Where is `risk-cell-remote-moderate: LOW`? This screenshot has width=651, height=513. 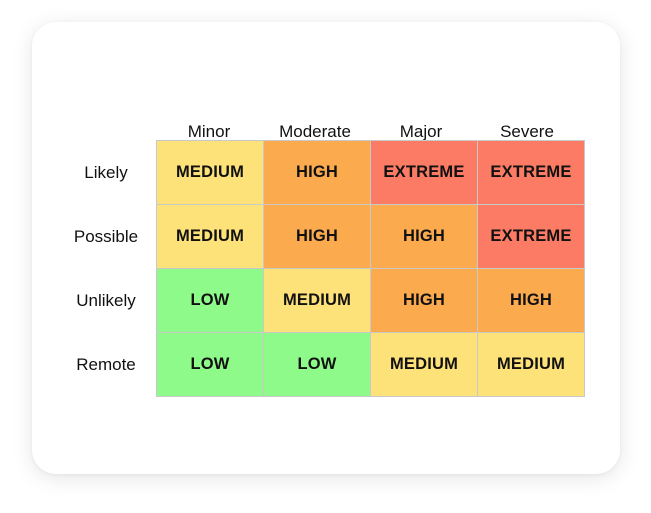
risk-cell-remote-moderate: LOW is located at coordinates (317, 364).